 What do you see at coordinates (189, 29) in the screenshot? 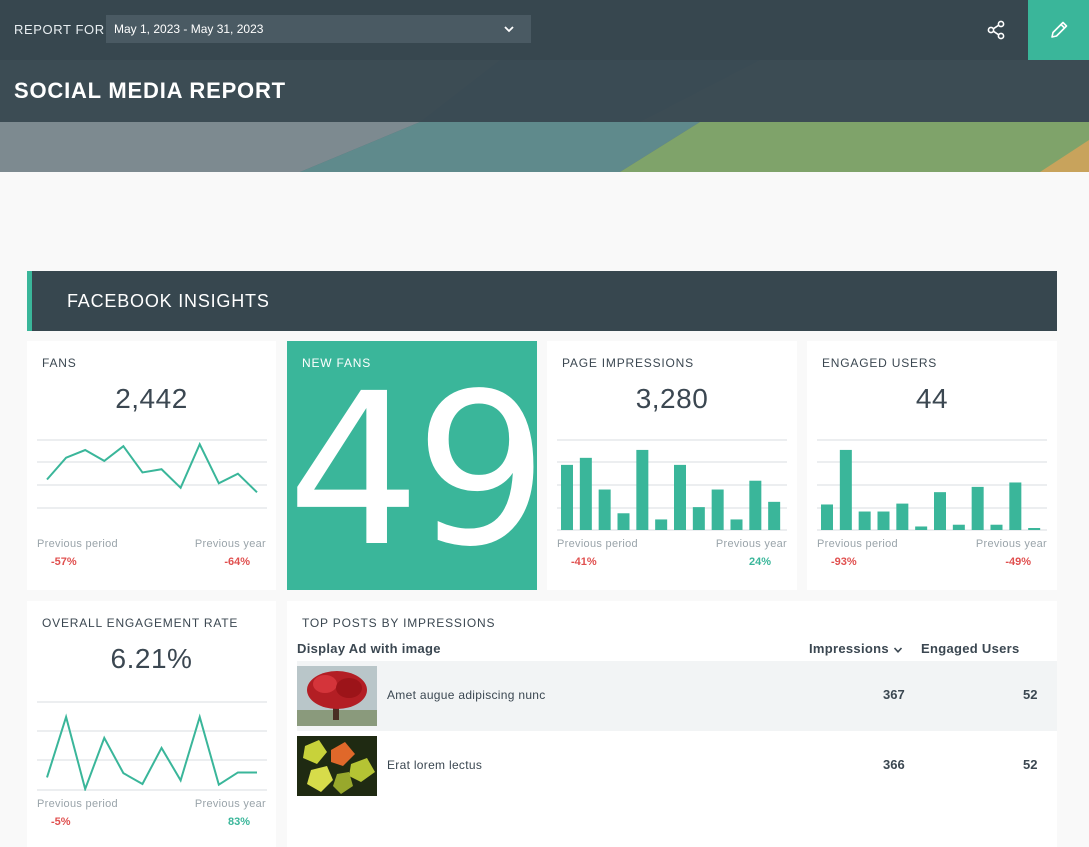
I see `date-range-value: May 1, 2023 - May 31, 2023` at bounding box center [189, 29].